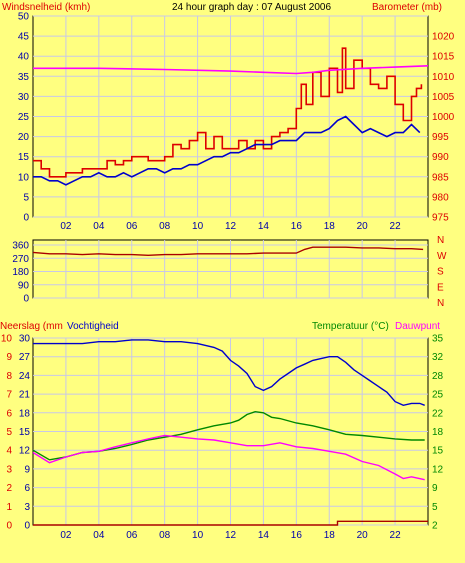 The width and height of the screenshot is (465, 563). What do you see at coordinates (442, 256) in the screenshot?
I see `compass-label: W` at bounding box center [442, 256].